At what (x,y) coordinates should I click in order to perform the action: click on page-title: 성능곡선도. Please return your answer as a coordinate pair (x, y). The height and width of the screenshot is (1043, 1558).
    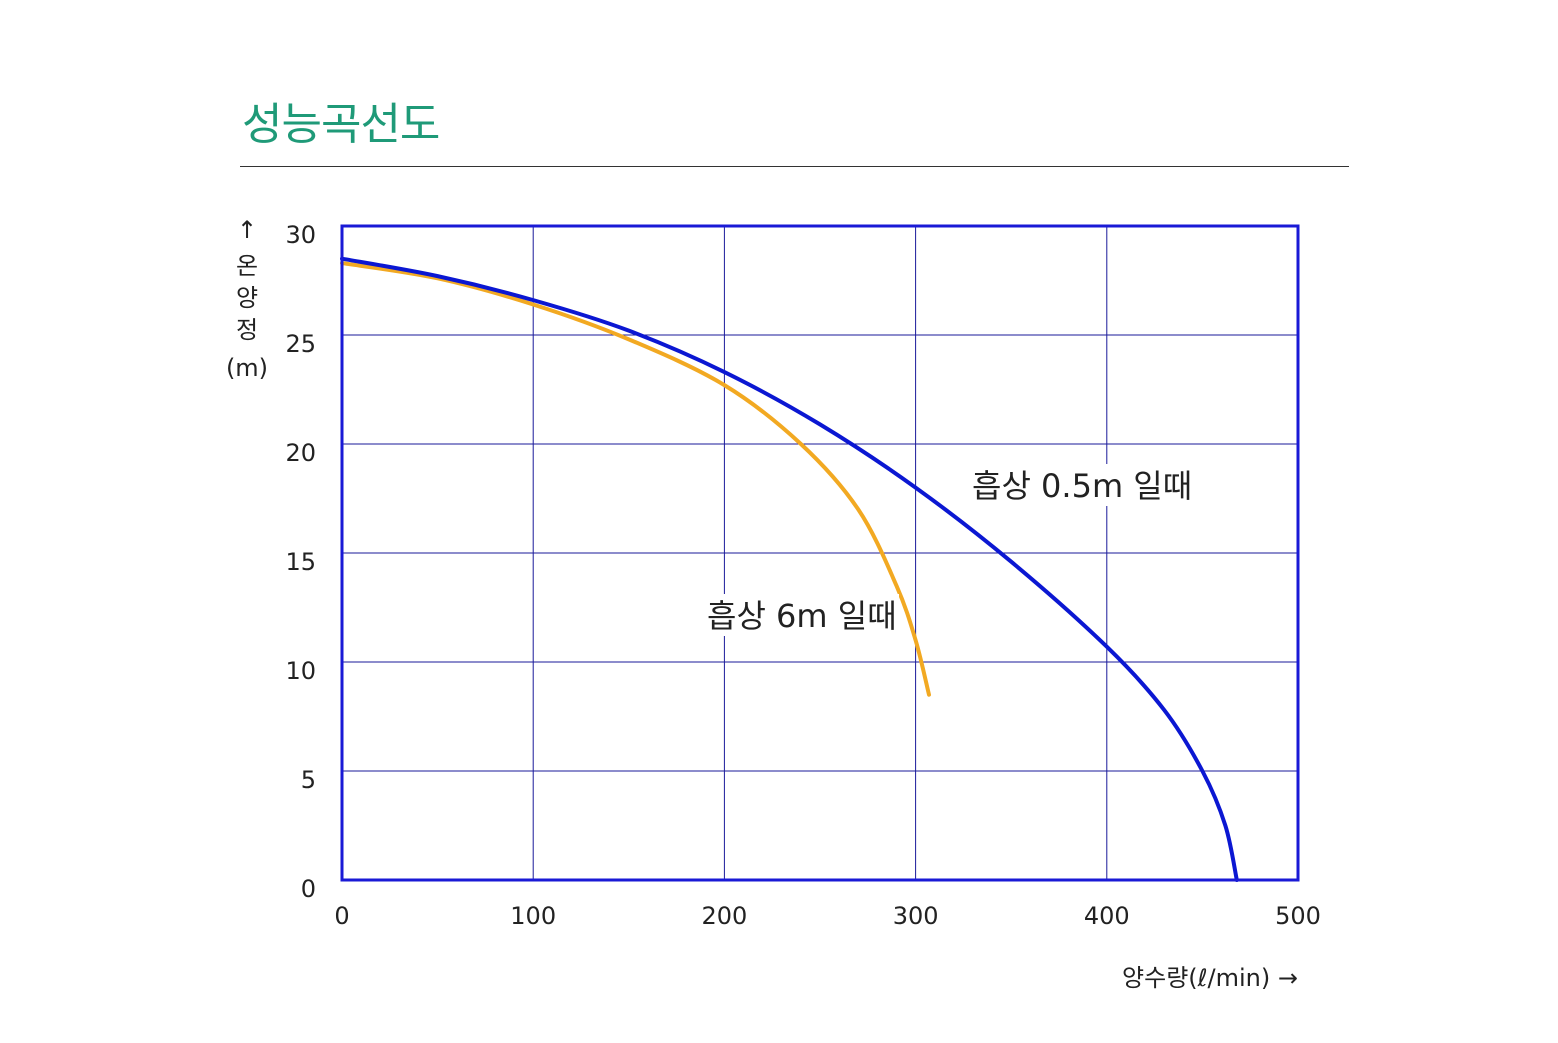
    Looking at the image, I should click on (341, 124).